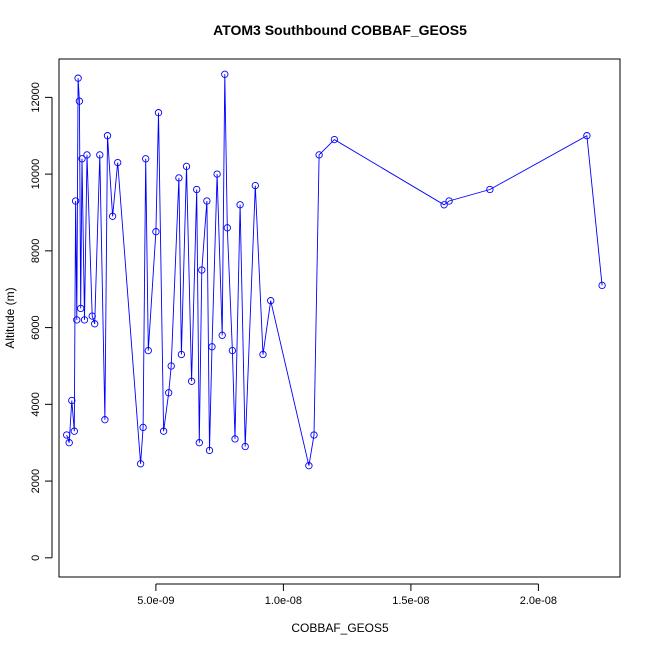  Describe the element at coordinates (36, 251) in the screenshot. I see `y-tick-label: 8000` at that location.